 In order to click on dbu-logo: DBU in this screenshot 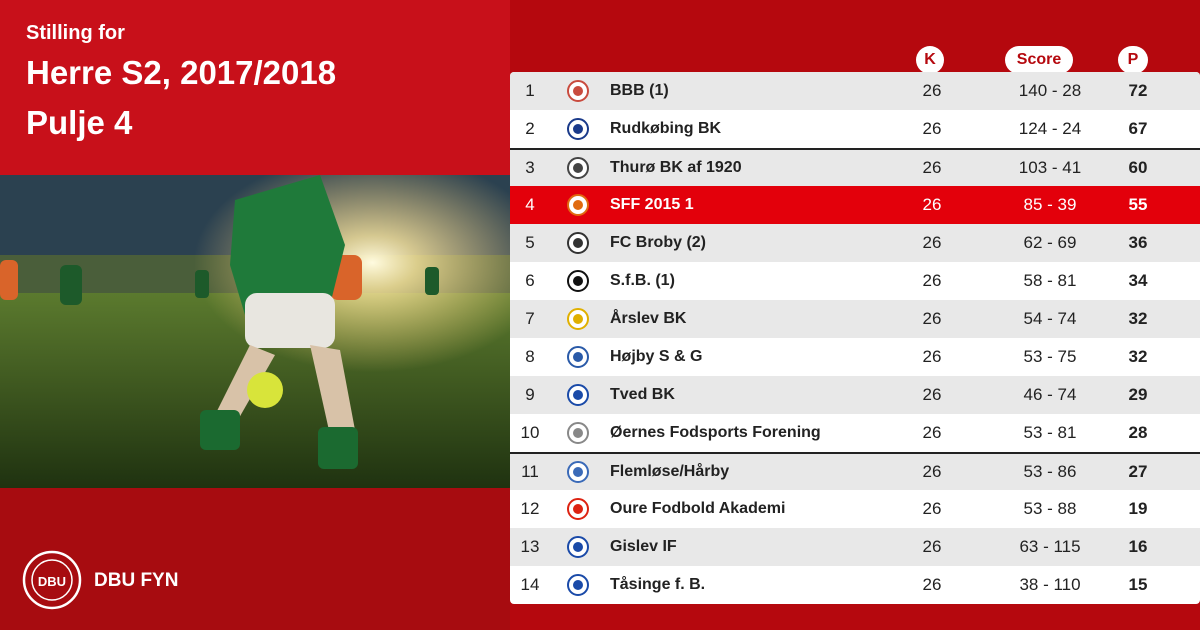, I will do `click(52, 580)`.